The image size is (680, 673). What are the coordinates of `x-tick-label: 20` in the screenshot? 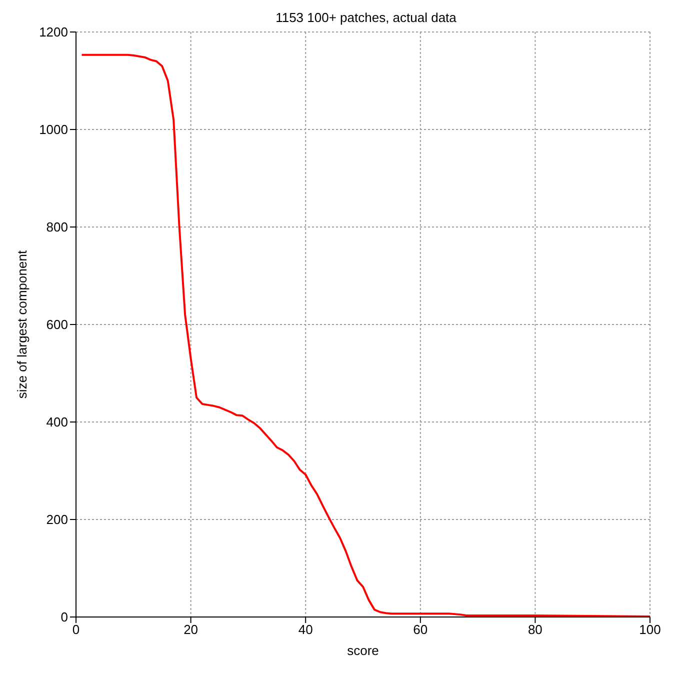 It's located at (191, 630).